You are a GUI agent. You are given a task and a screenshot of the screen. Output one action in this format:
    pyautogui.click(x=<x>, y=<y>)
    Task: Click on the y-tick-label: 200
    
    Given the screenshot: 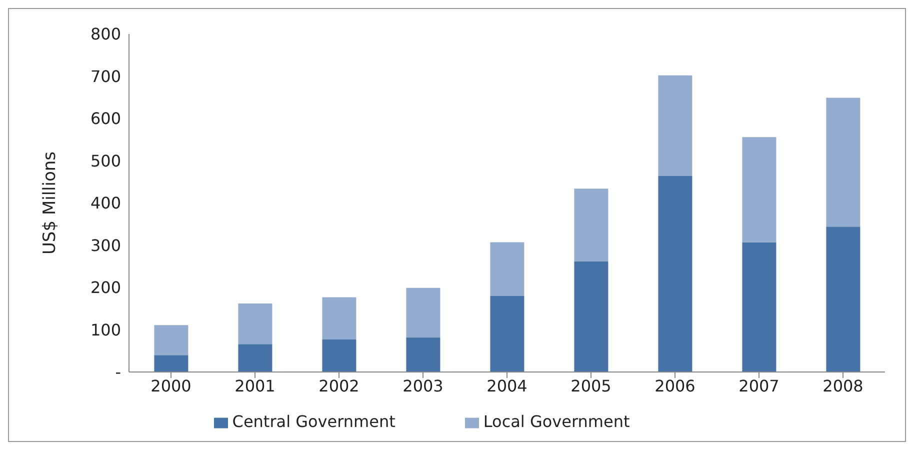 What is the action you would take?
    pyautogui.click(x=105, y=288)
    